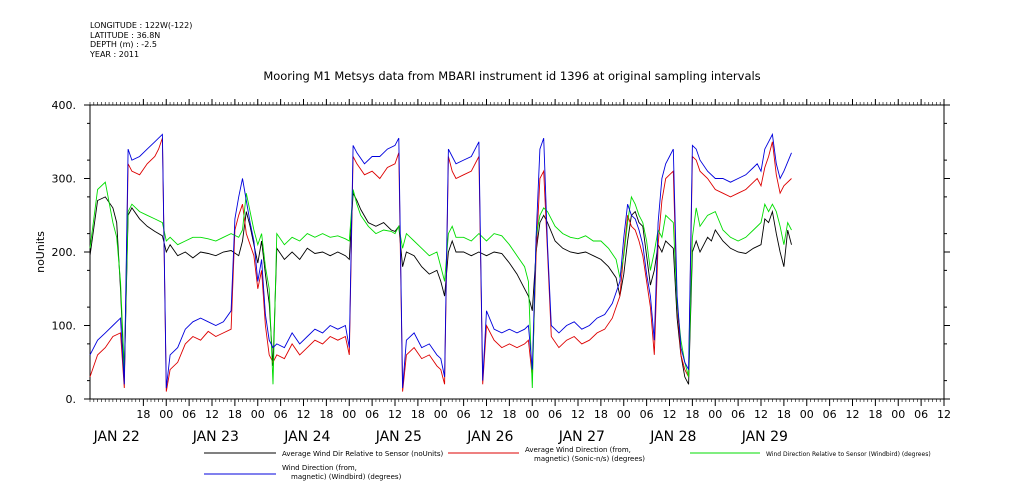 The image size is (1009, 504). I want to click on y-tick-label: 100., so click(64, 326).